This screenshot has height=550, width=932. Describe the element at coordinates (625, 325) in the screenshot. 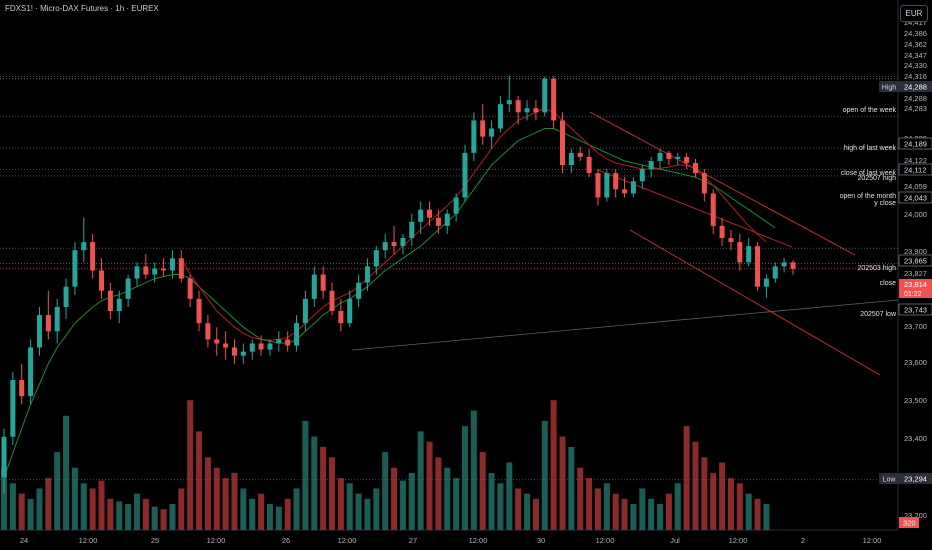

I see `support-trendline` at that location.